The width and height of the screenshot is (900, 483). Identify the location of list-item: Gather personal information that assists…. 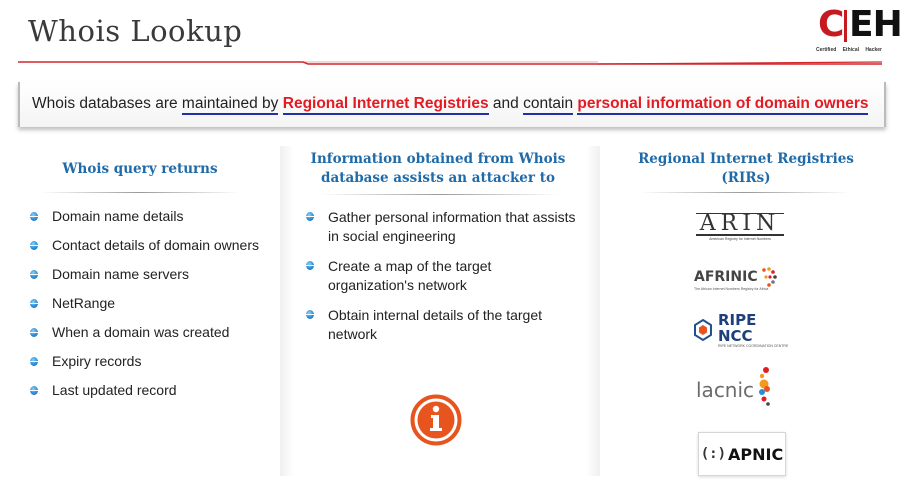
(449, 227).